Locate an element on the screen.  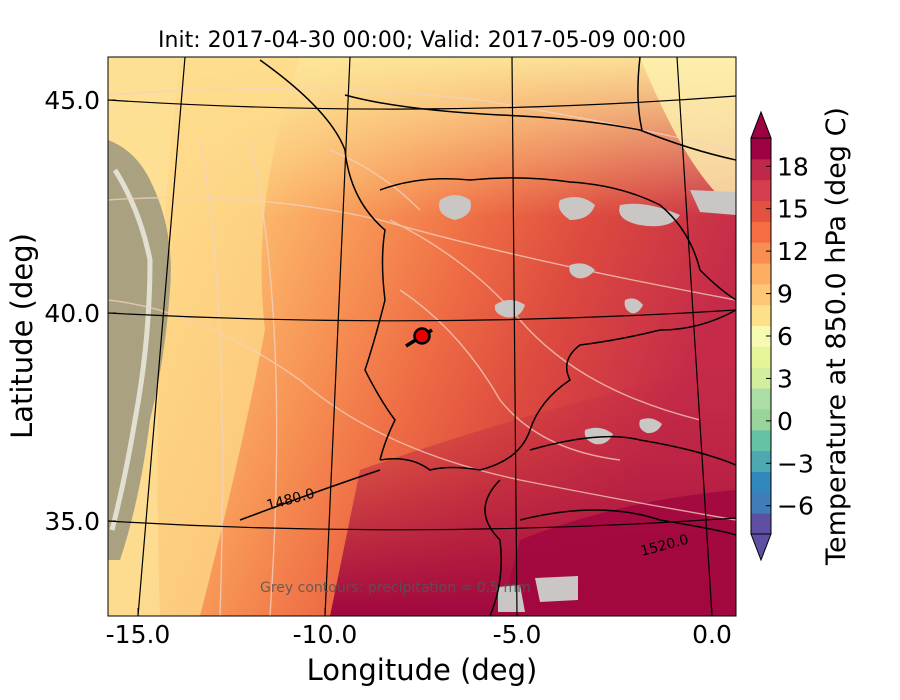
y-axis-label: Latitude (deg) is located at coordinates (22, 336).